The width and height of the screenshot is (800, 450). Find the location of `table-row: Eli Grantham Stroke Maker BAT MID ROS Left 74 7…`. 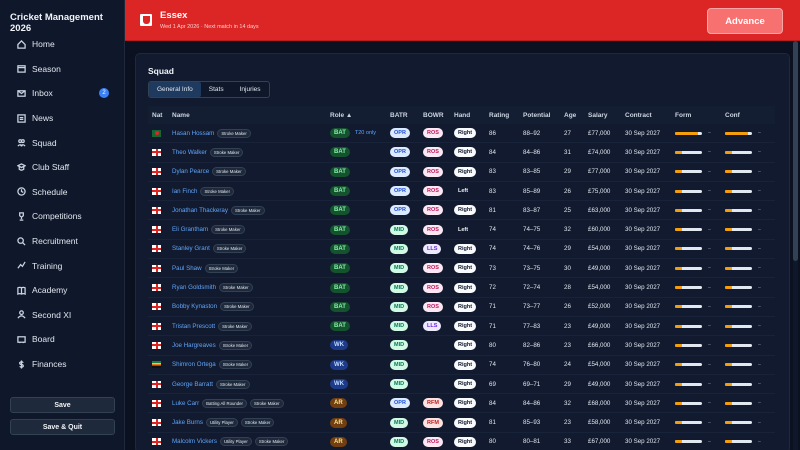

table-row: Eli Grantham Stroke Maker BAT MID ROS Left 74 7… is located at coordinates (461, 230).